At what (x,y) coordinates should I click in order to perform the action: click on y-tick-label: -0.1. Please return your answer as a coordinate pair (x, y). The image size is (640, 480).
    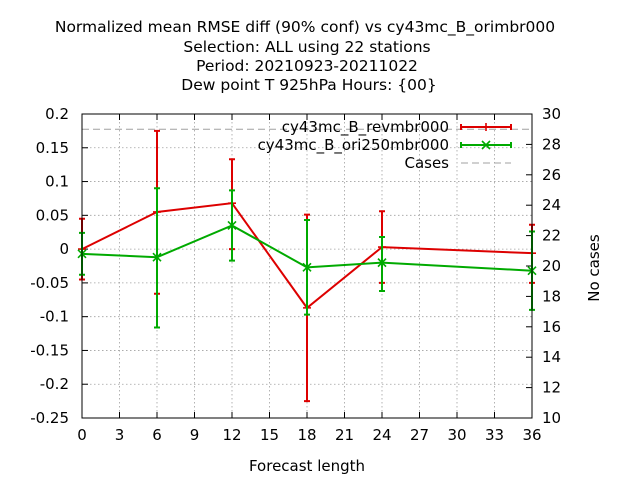
    Looking at the image, I should click on (54, 317).